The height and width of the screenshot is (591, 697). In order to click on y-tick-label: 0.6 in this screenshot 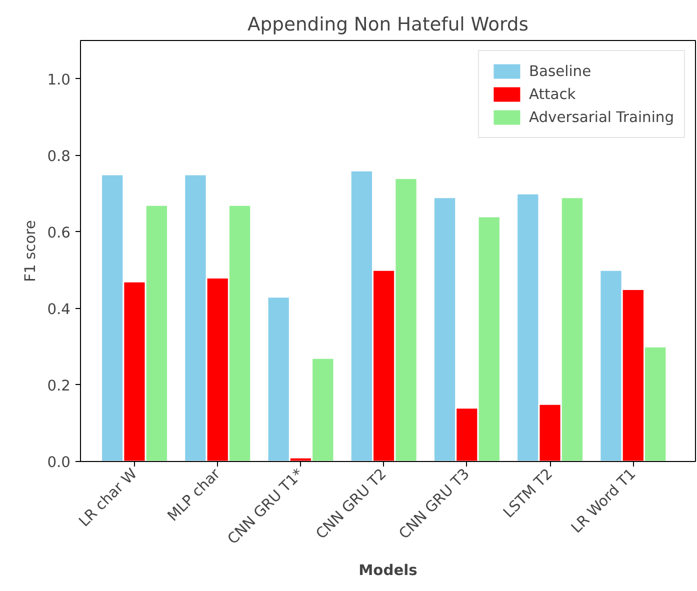, I will do `click(59, 233)`.